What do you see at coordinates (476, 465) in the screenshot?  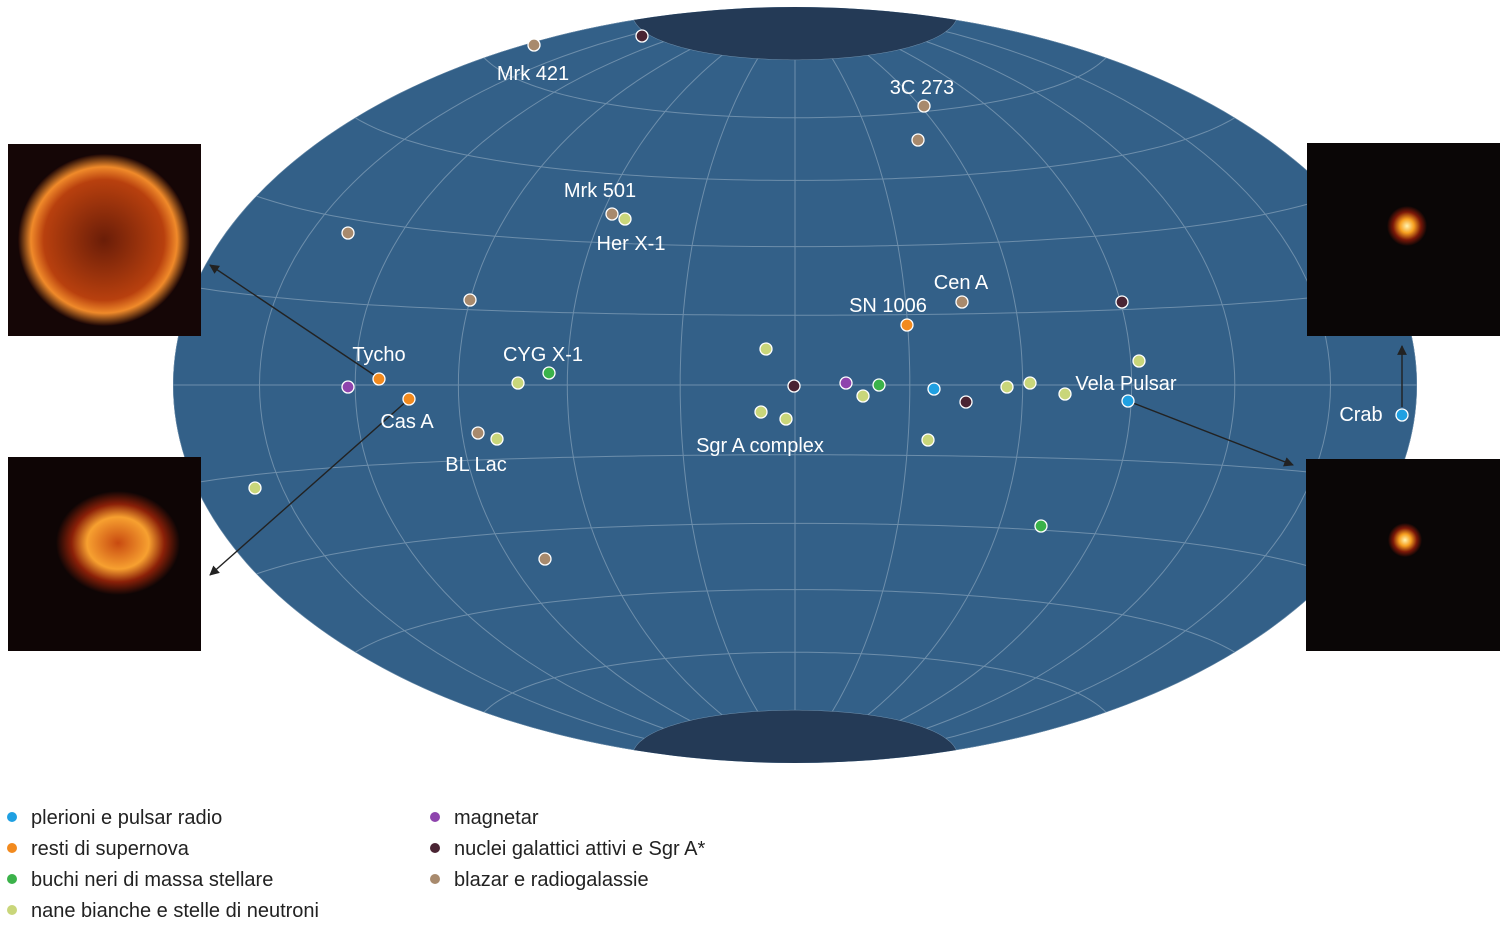 I see `source-label: BL Lac` at bounding box center [476, 465].